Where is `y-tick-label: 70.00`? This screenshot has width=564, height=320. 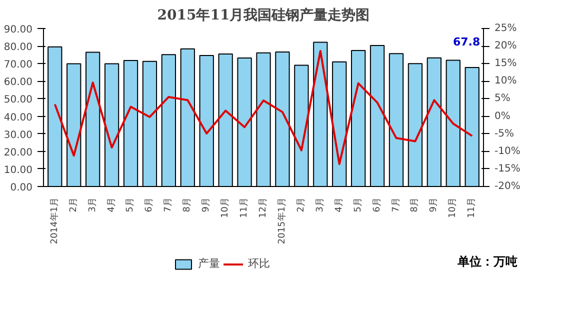 y-tick-label: 70.00 is located at coordinates (18, 65).